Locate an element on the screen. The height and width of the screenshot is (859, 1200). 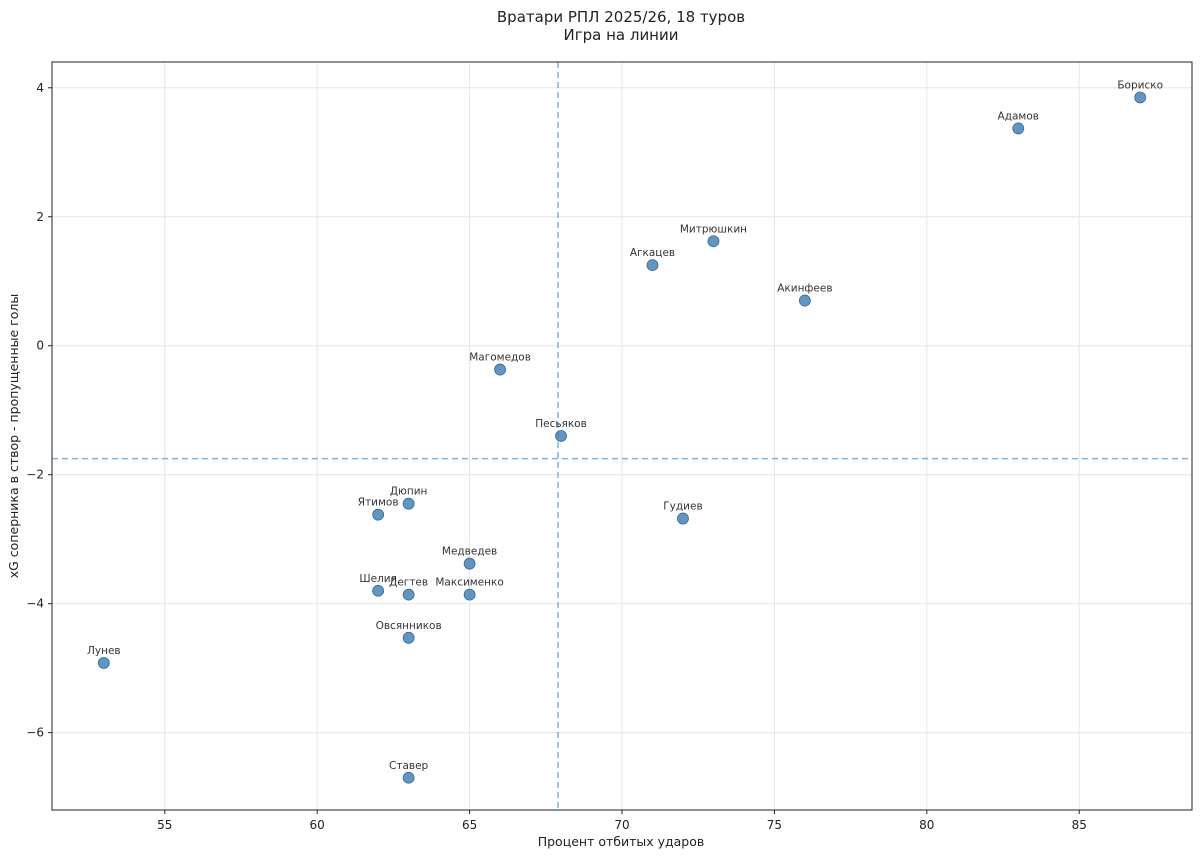
x-tick-label: 60 is located at coordinates (317, 825).